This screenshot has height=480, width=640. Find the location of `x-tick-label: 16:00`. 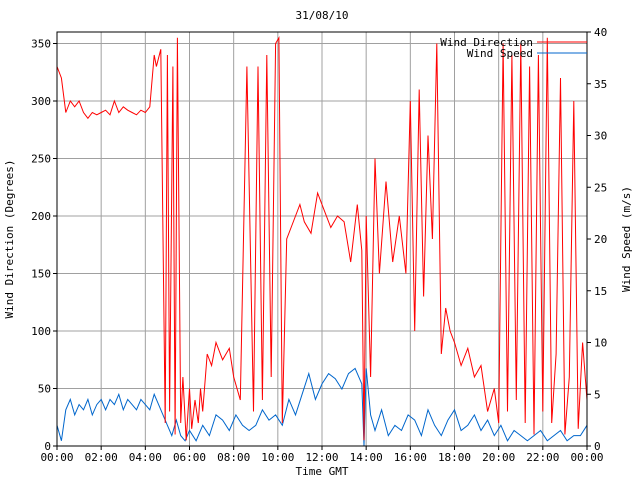

x-tick-label: 16:00 is located at coordinates (410, 457).